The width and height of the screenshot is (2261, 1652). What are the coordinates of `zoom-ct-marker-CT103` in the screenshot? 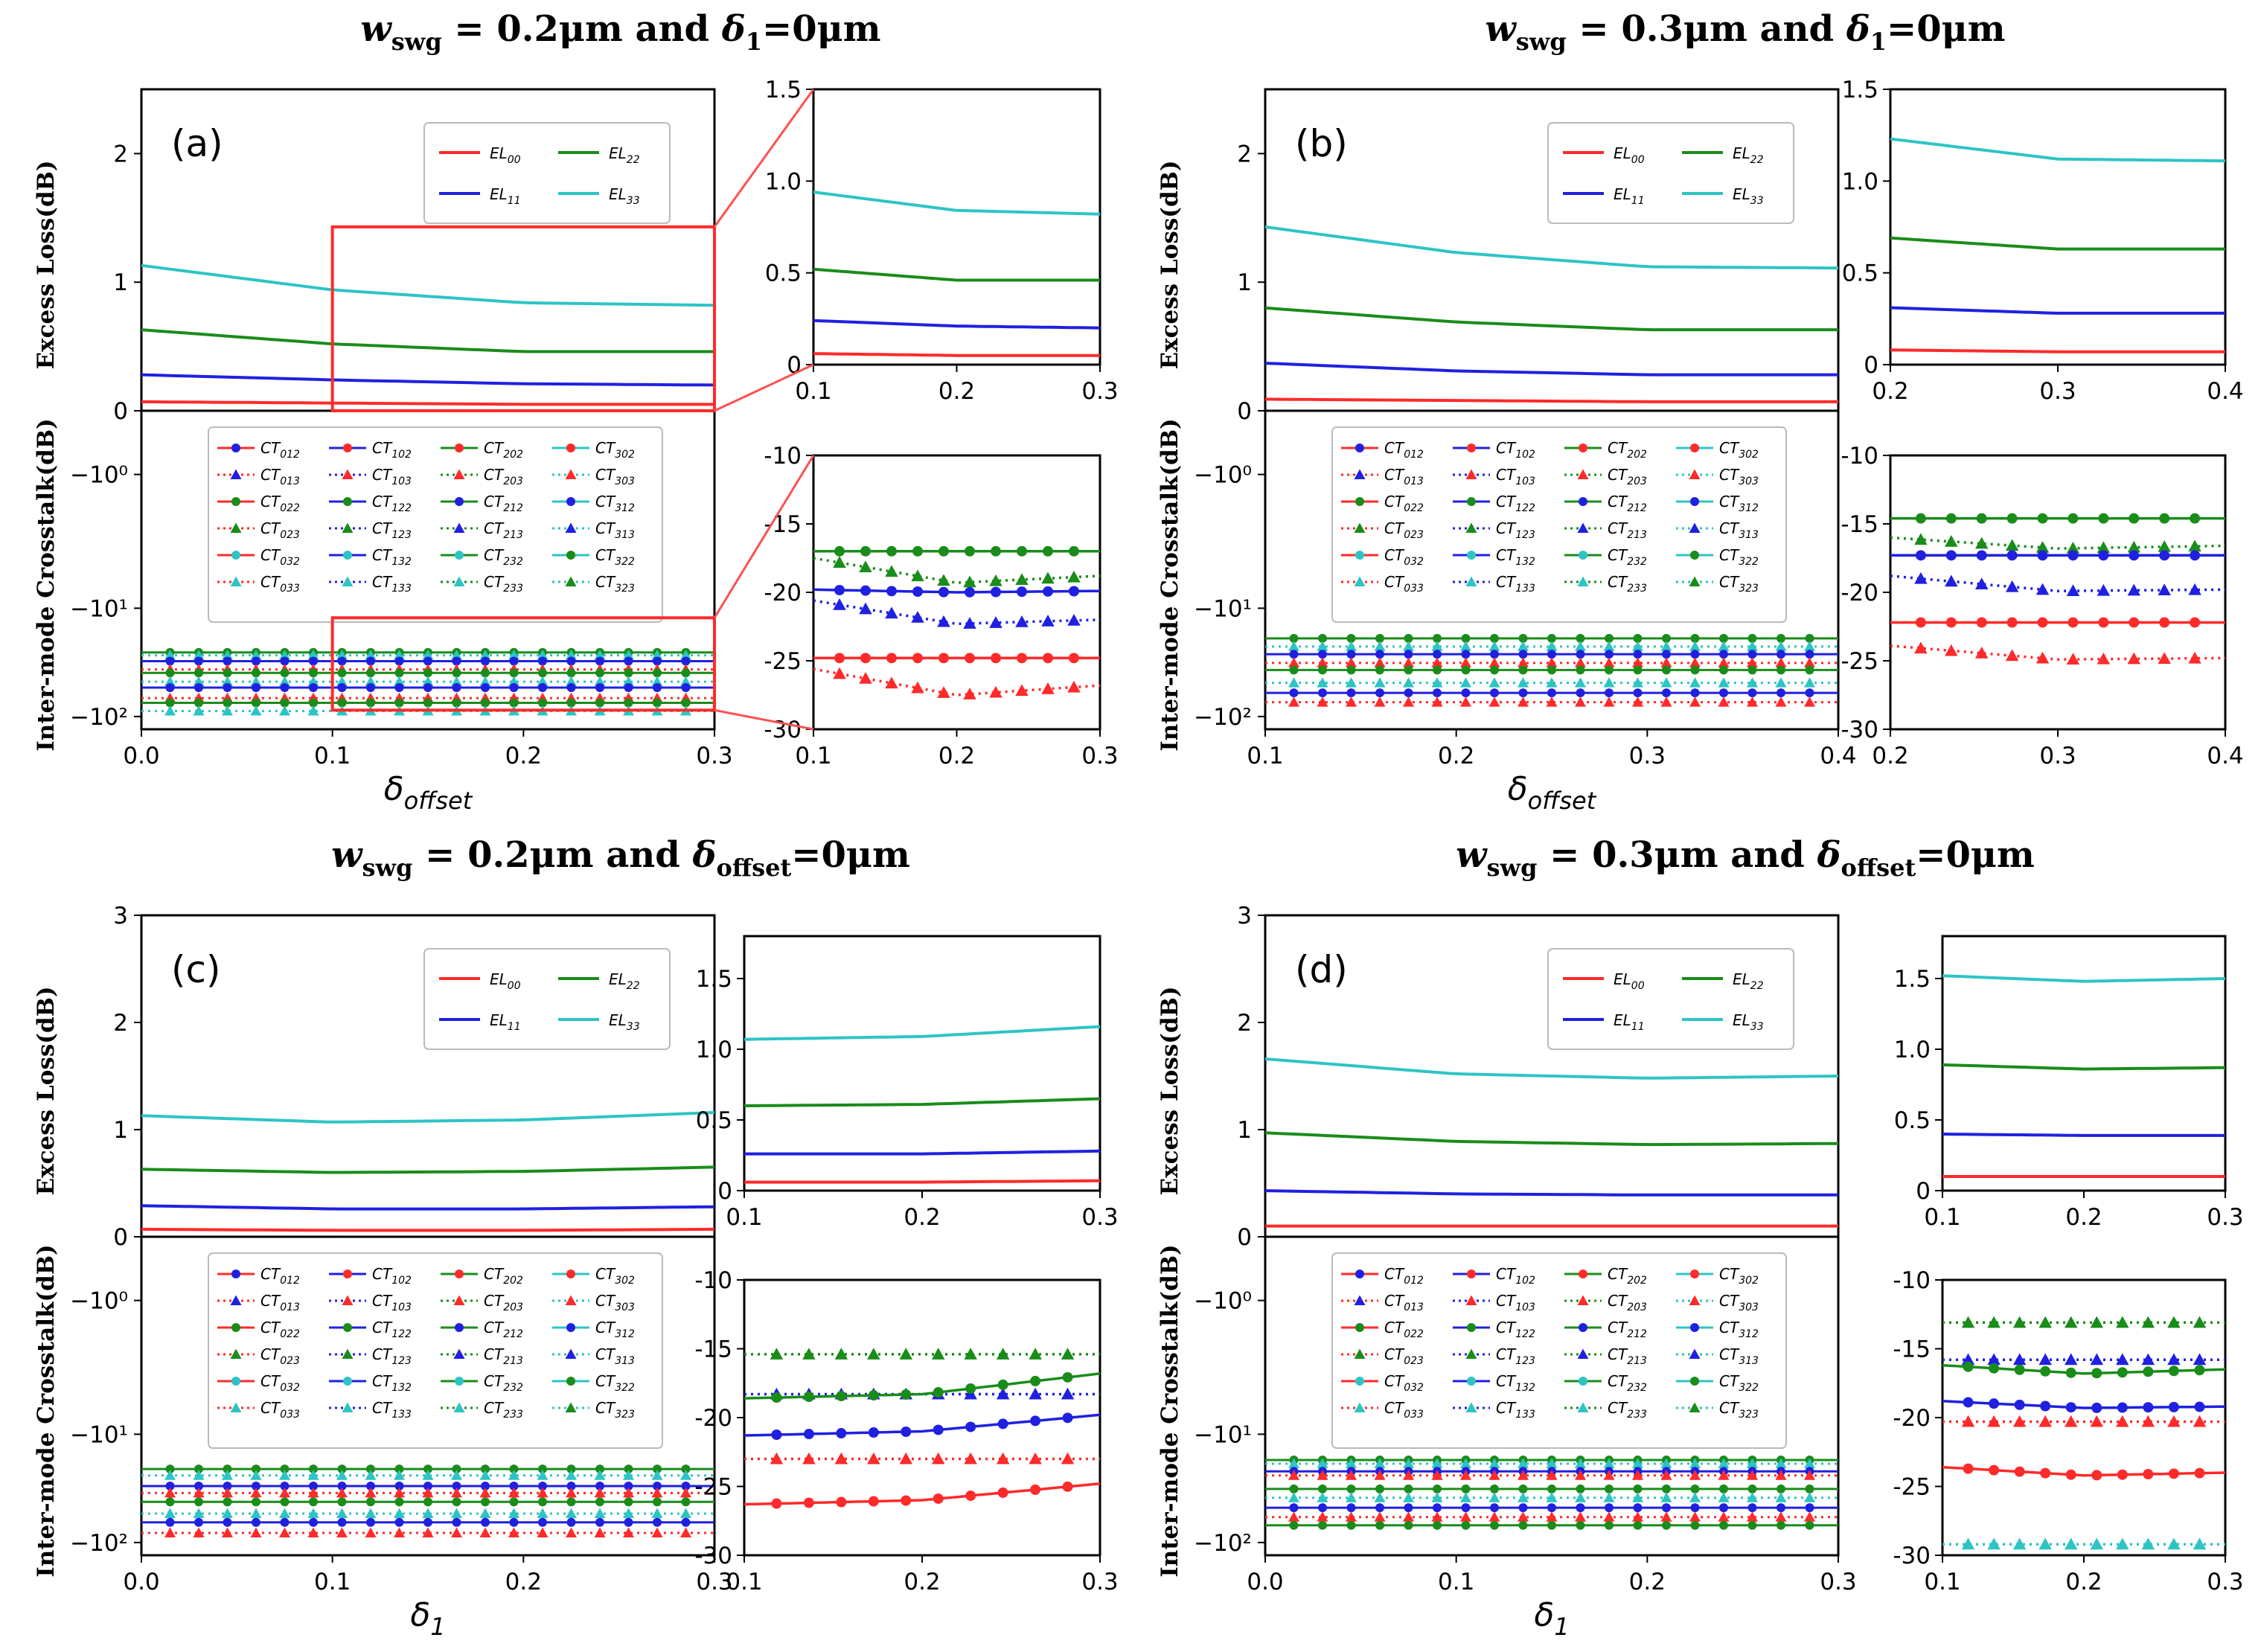 It's located at (2097, 1421).